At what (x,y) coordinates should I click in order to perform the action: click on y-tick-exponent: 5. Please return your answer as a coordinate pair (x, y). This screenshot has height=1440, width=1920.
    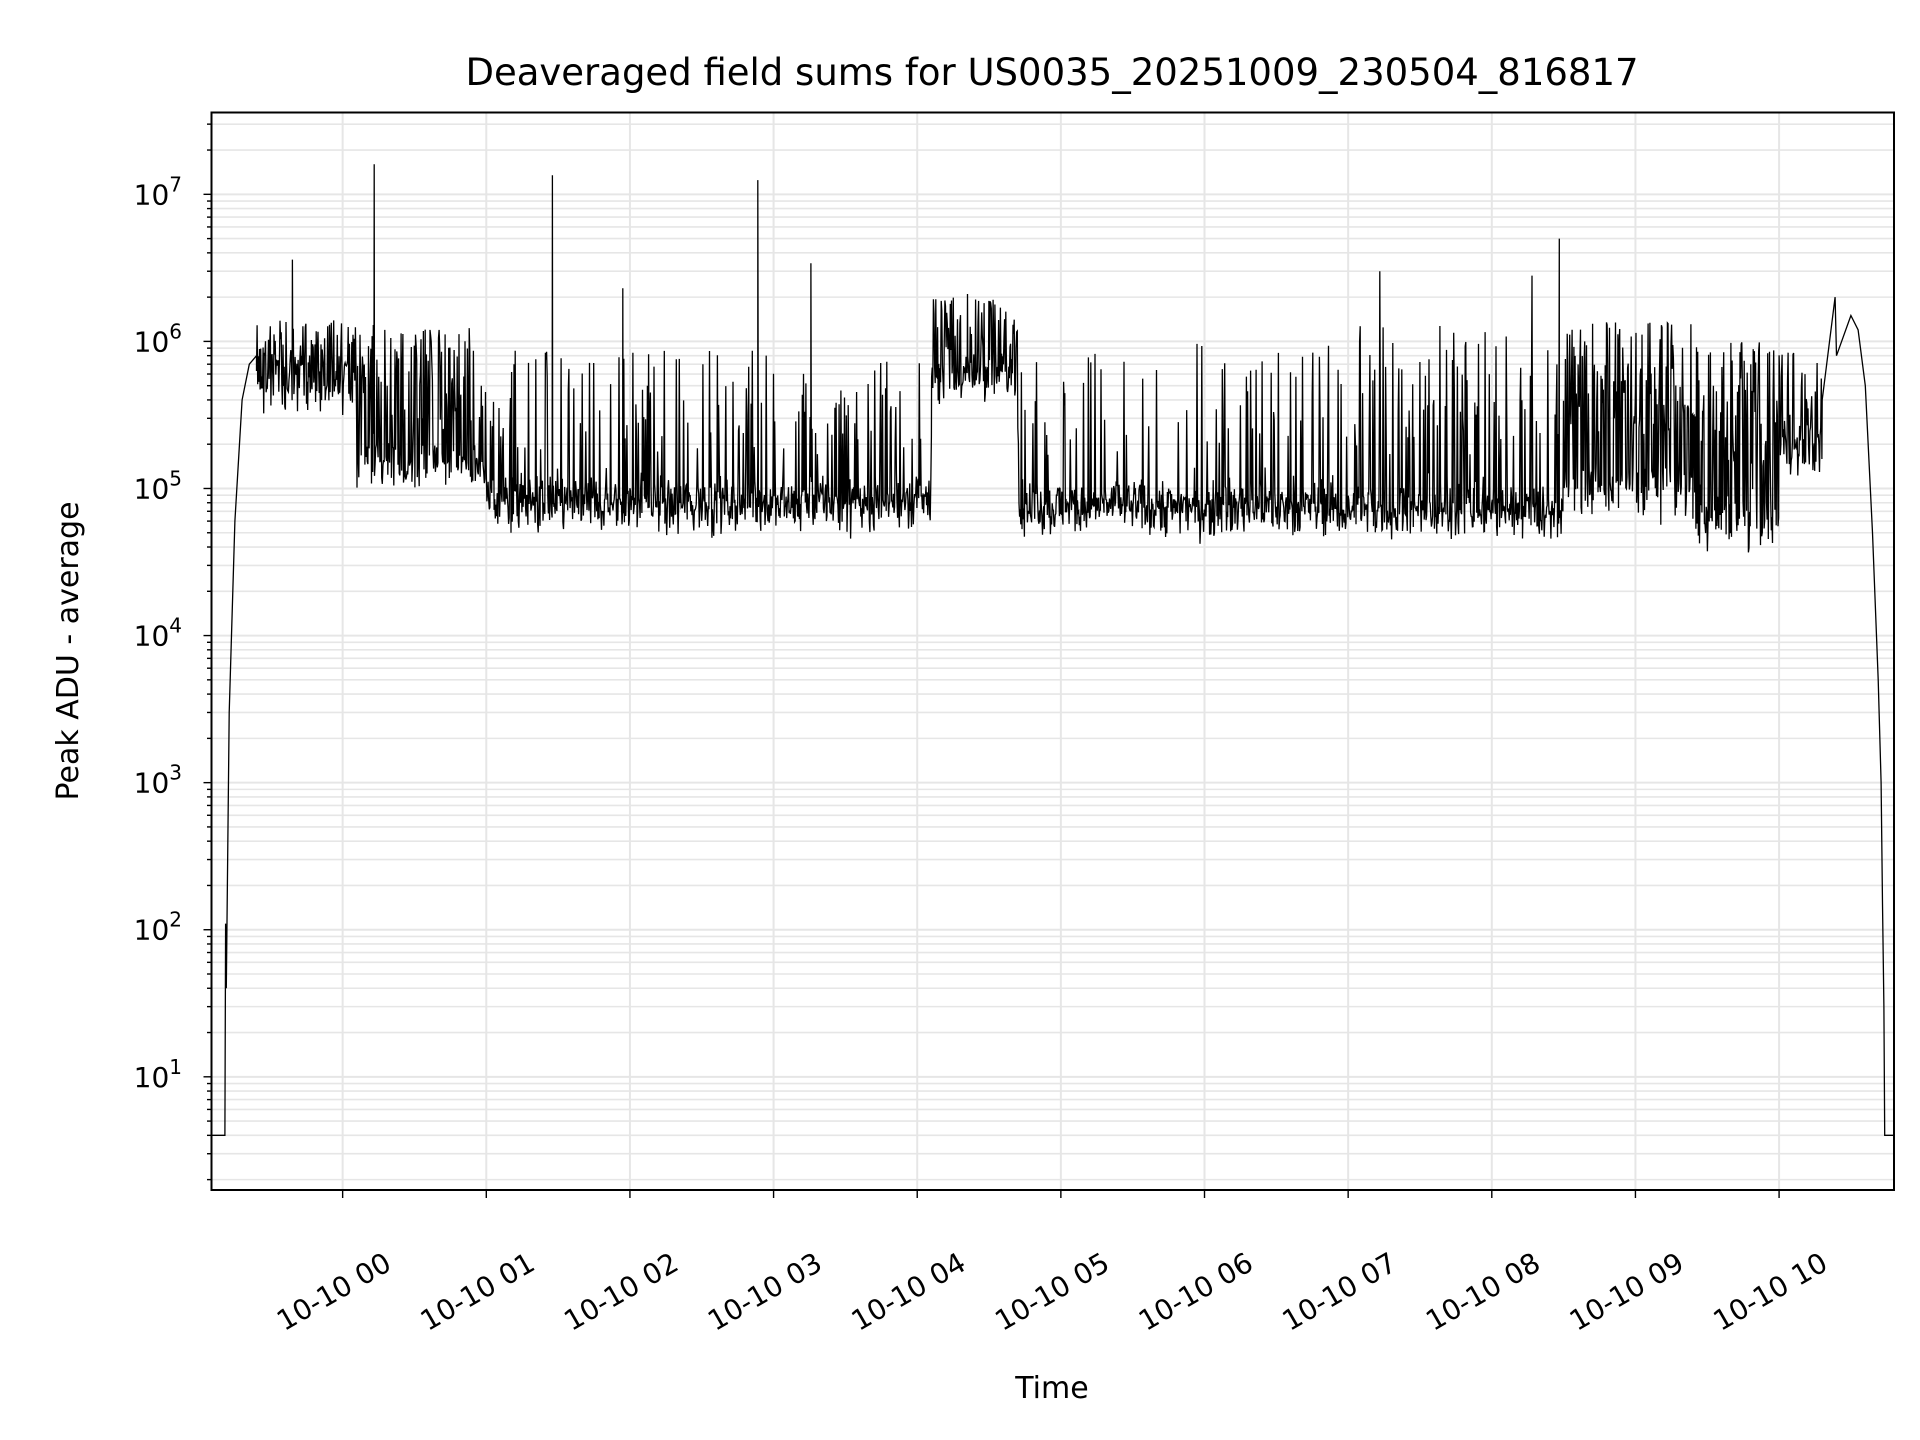
    Looking at the image, I should click on (175, 478).